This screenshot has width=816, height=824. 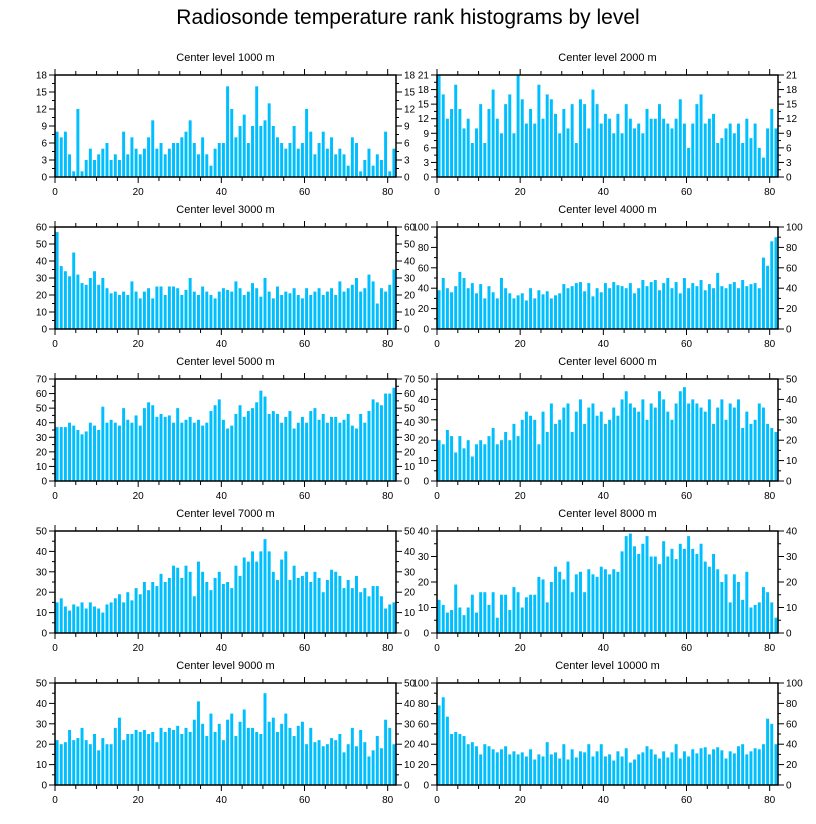 What do you see at coordinates (42, 613) in the screenshot?
I see `y-tick-label: 10` at bounding box center [42, 613].